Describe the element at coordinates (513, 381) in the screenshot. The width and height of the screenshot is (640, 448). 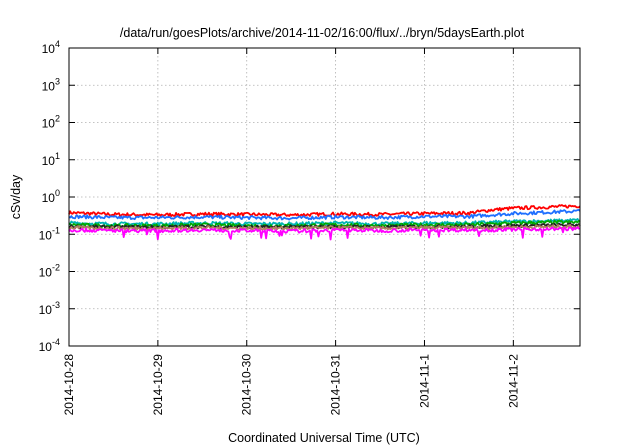
I see `x-tick-label: 2014-11-2` at that location.